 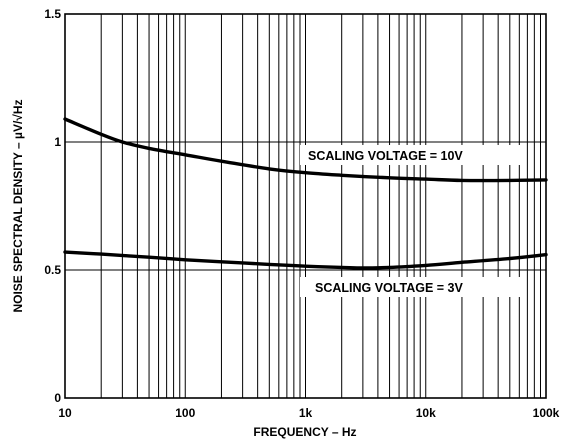 What do you see at coordinates (57, 142) in the screenshot?
I see `y-tick-label: 1` at bounding box center [57, 142].